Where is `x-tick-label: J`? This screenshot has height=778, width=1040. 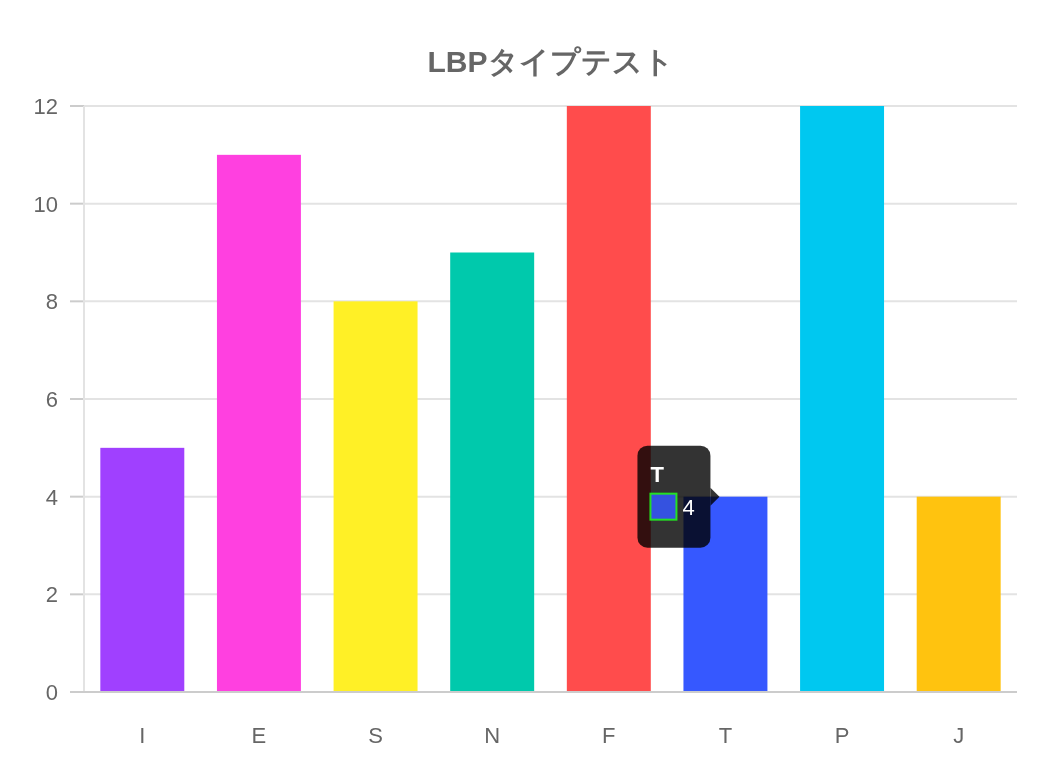
x-tick-label: J is located at coordinates (959, 735).